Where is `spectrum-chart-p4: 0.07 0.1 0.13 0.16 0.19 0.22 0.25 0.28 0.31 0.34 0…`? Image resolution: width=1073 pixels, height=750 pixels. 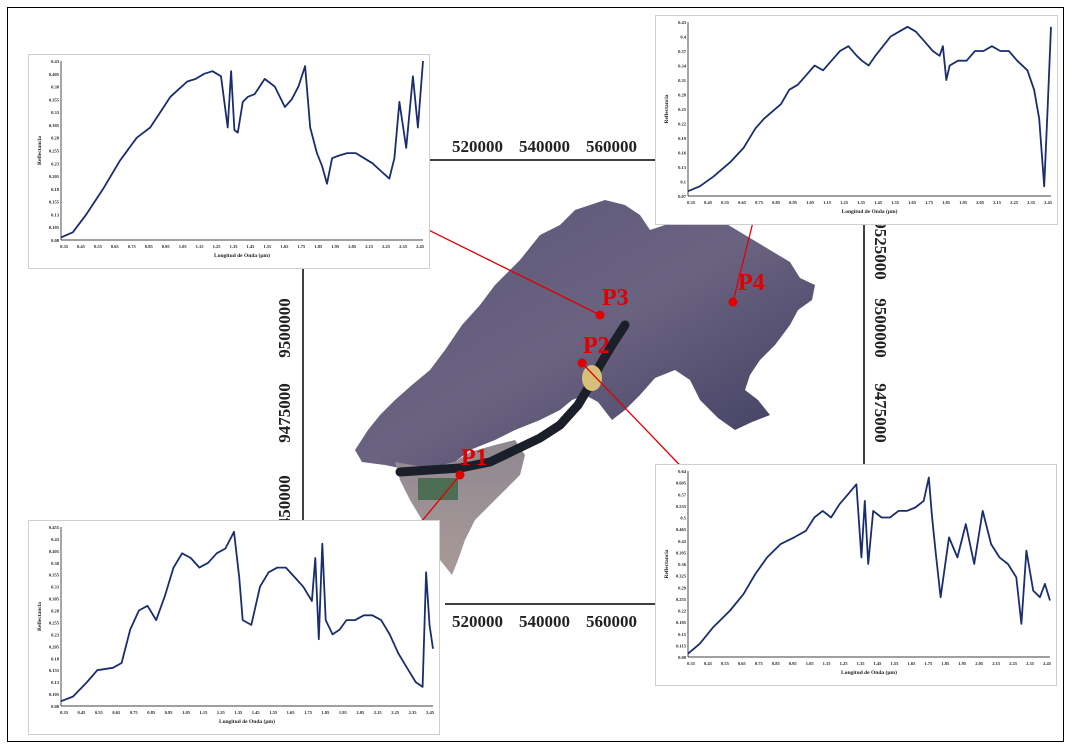
spectrum-chart-p4: 0.07 0.1 0.13 0.16 0.19 0.22 0.25 0.28 0.31 0.34 0… is located at coordinates (858, 117).